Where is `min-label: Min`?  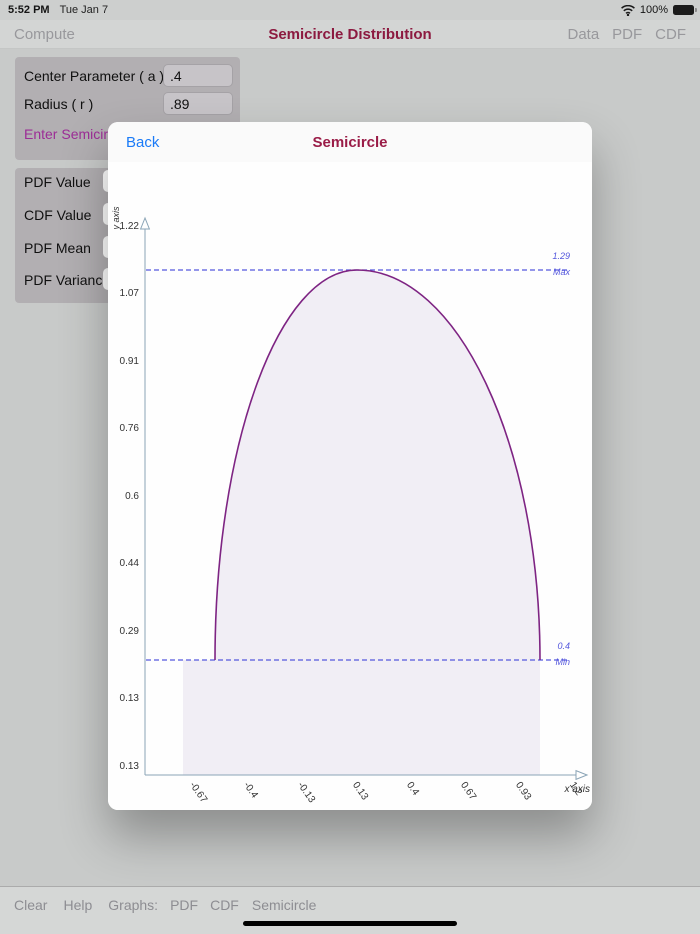
min-label: Min is located at coordinates (562, 662).